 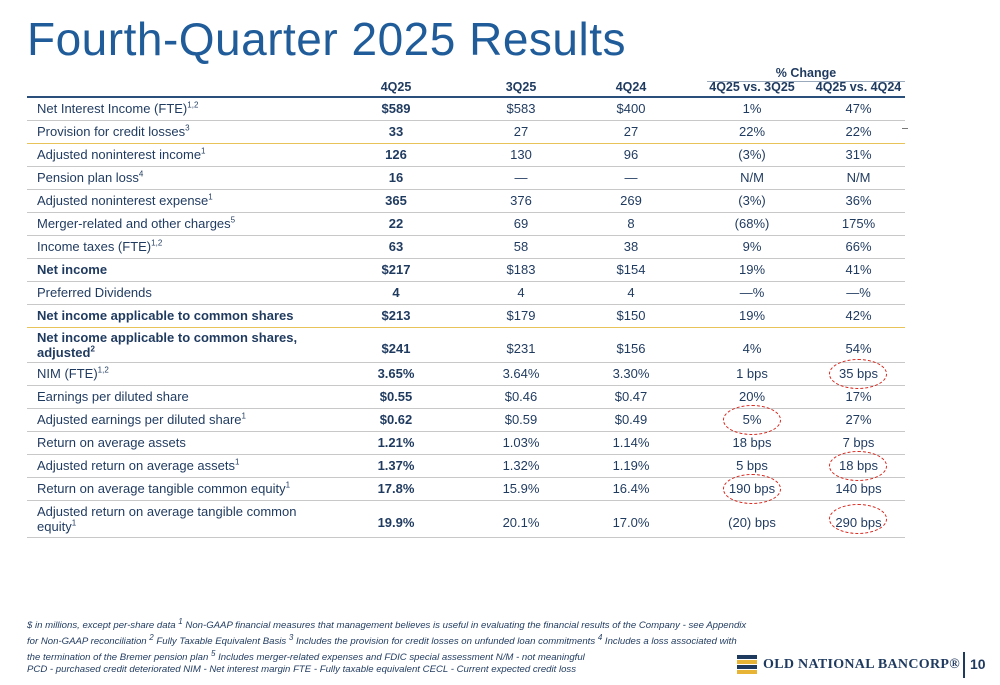 What do you see at coordinates (806, 74) in the screenshot?
I see `pct-change-header: % Change` at bounding box center [806, 74].